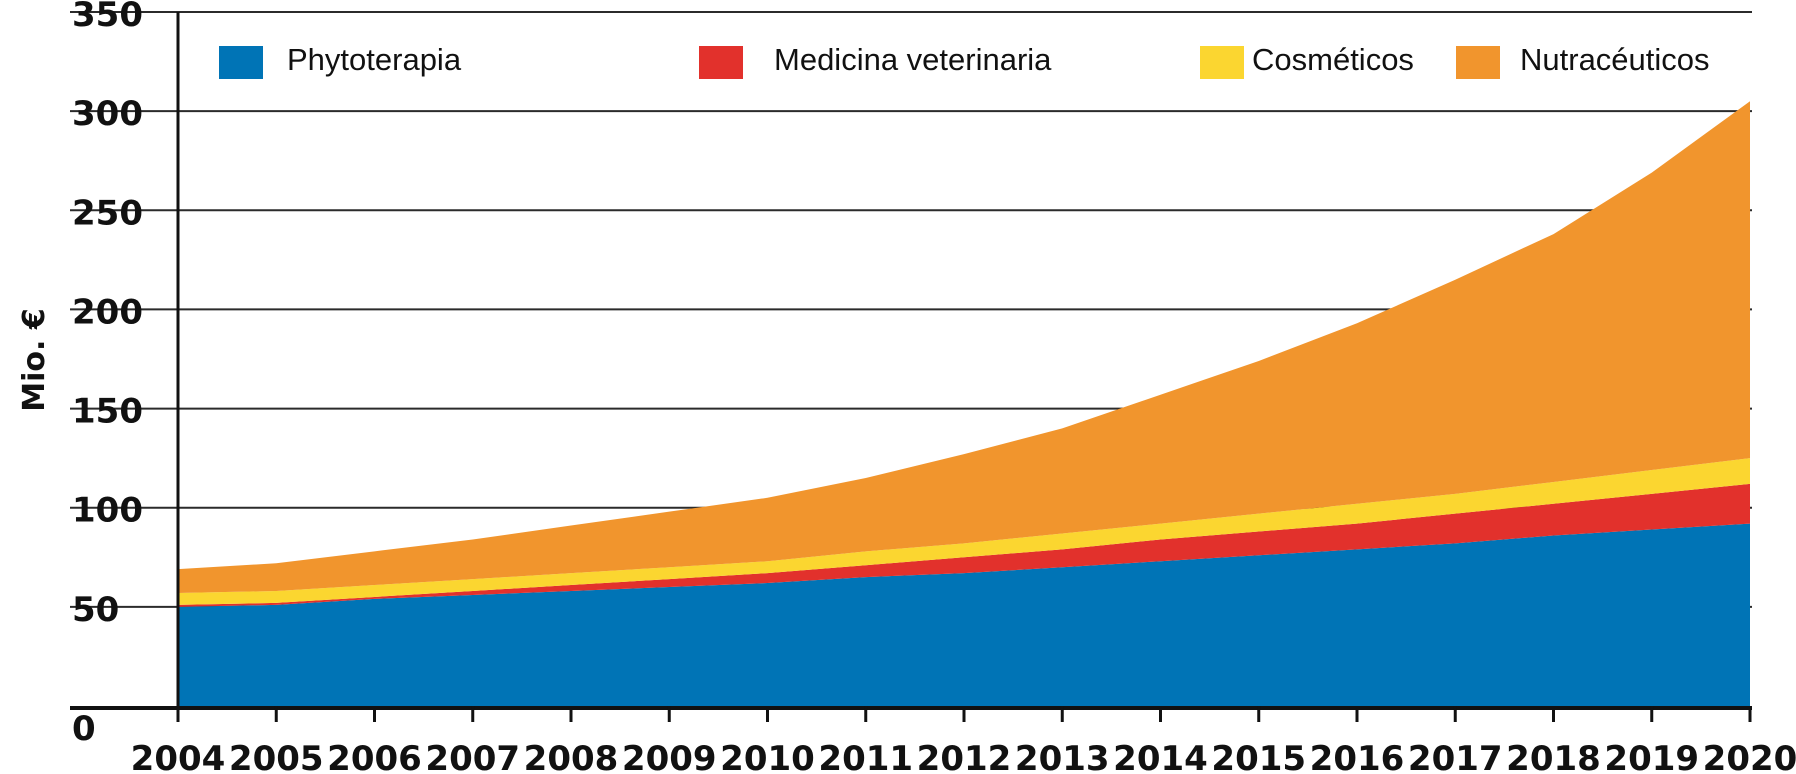 The height and width of the screenshot is (774, 1796). I want to click on legend-label-nutrac-uticos: Nutracéuticos, so click(1615, 59).